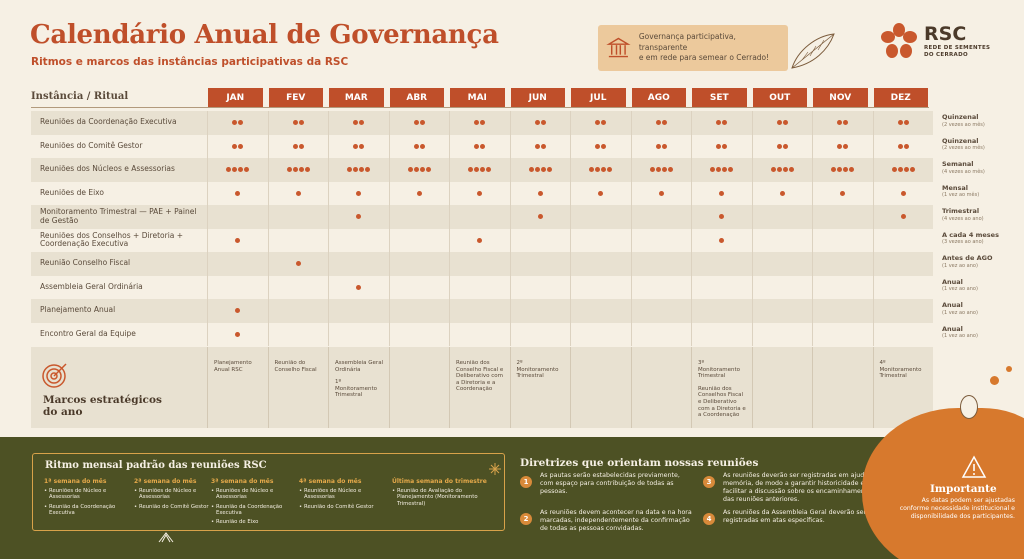  Describe the element at coordinates (618, 47) in the screenshot. I see `institution-icon` at that location.